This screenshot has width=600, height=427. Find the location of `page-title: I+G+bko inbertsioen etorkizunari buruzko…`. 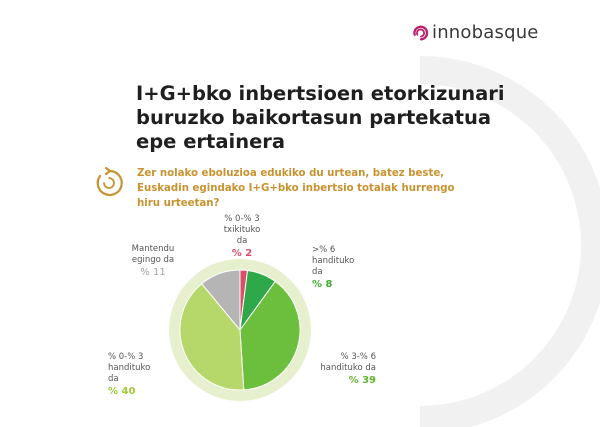

page-title: I+G+bko inbertsioen etorkizunari buruzko… is located at coordinates (320, 117).